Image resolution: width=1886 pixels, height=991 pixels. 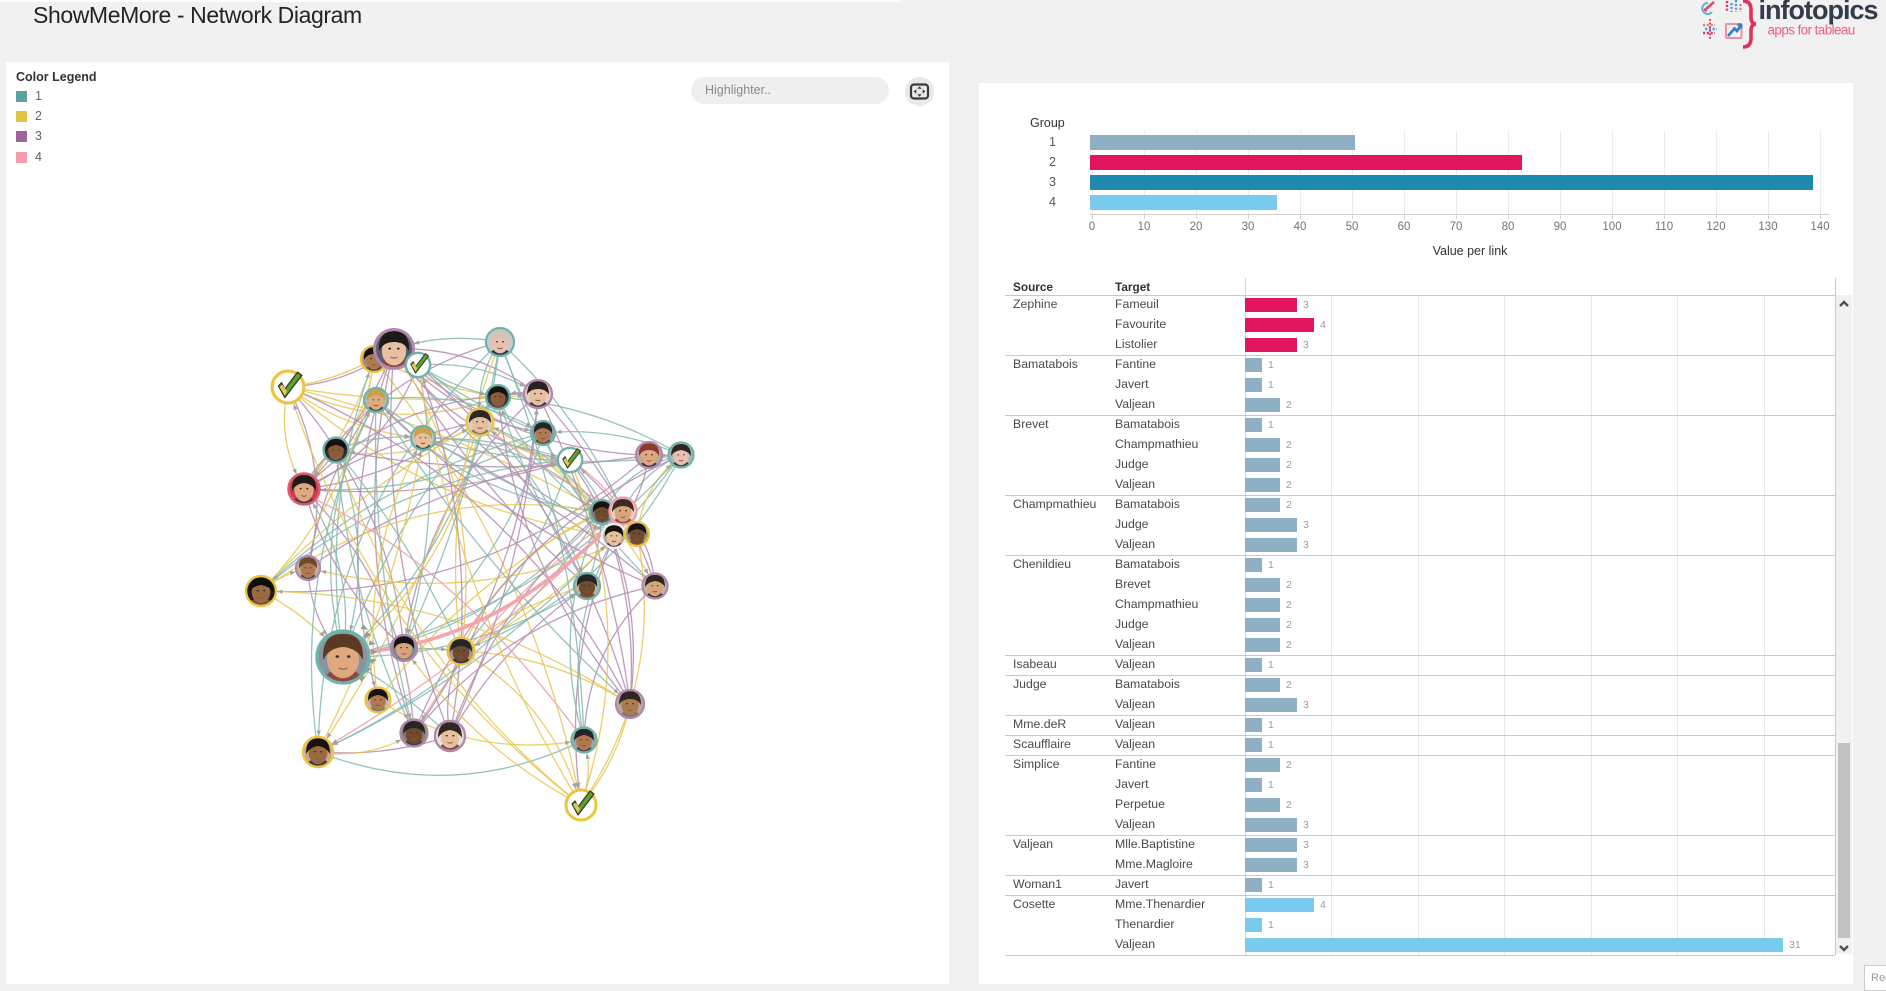 I want to click on svg-text: infotopics, so click(x=1818, y=12).